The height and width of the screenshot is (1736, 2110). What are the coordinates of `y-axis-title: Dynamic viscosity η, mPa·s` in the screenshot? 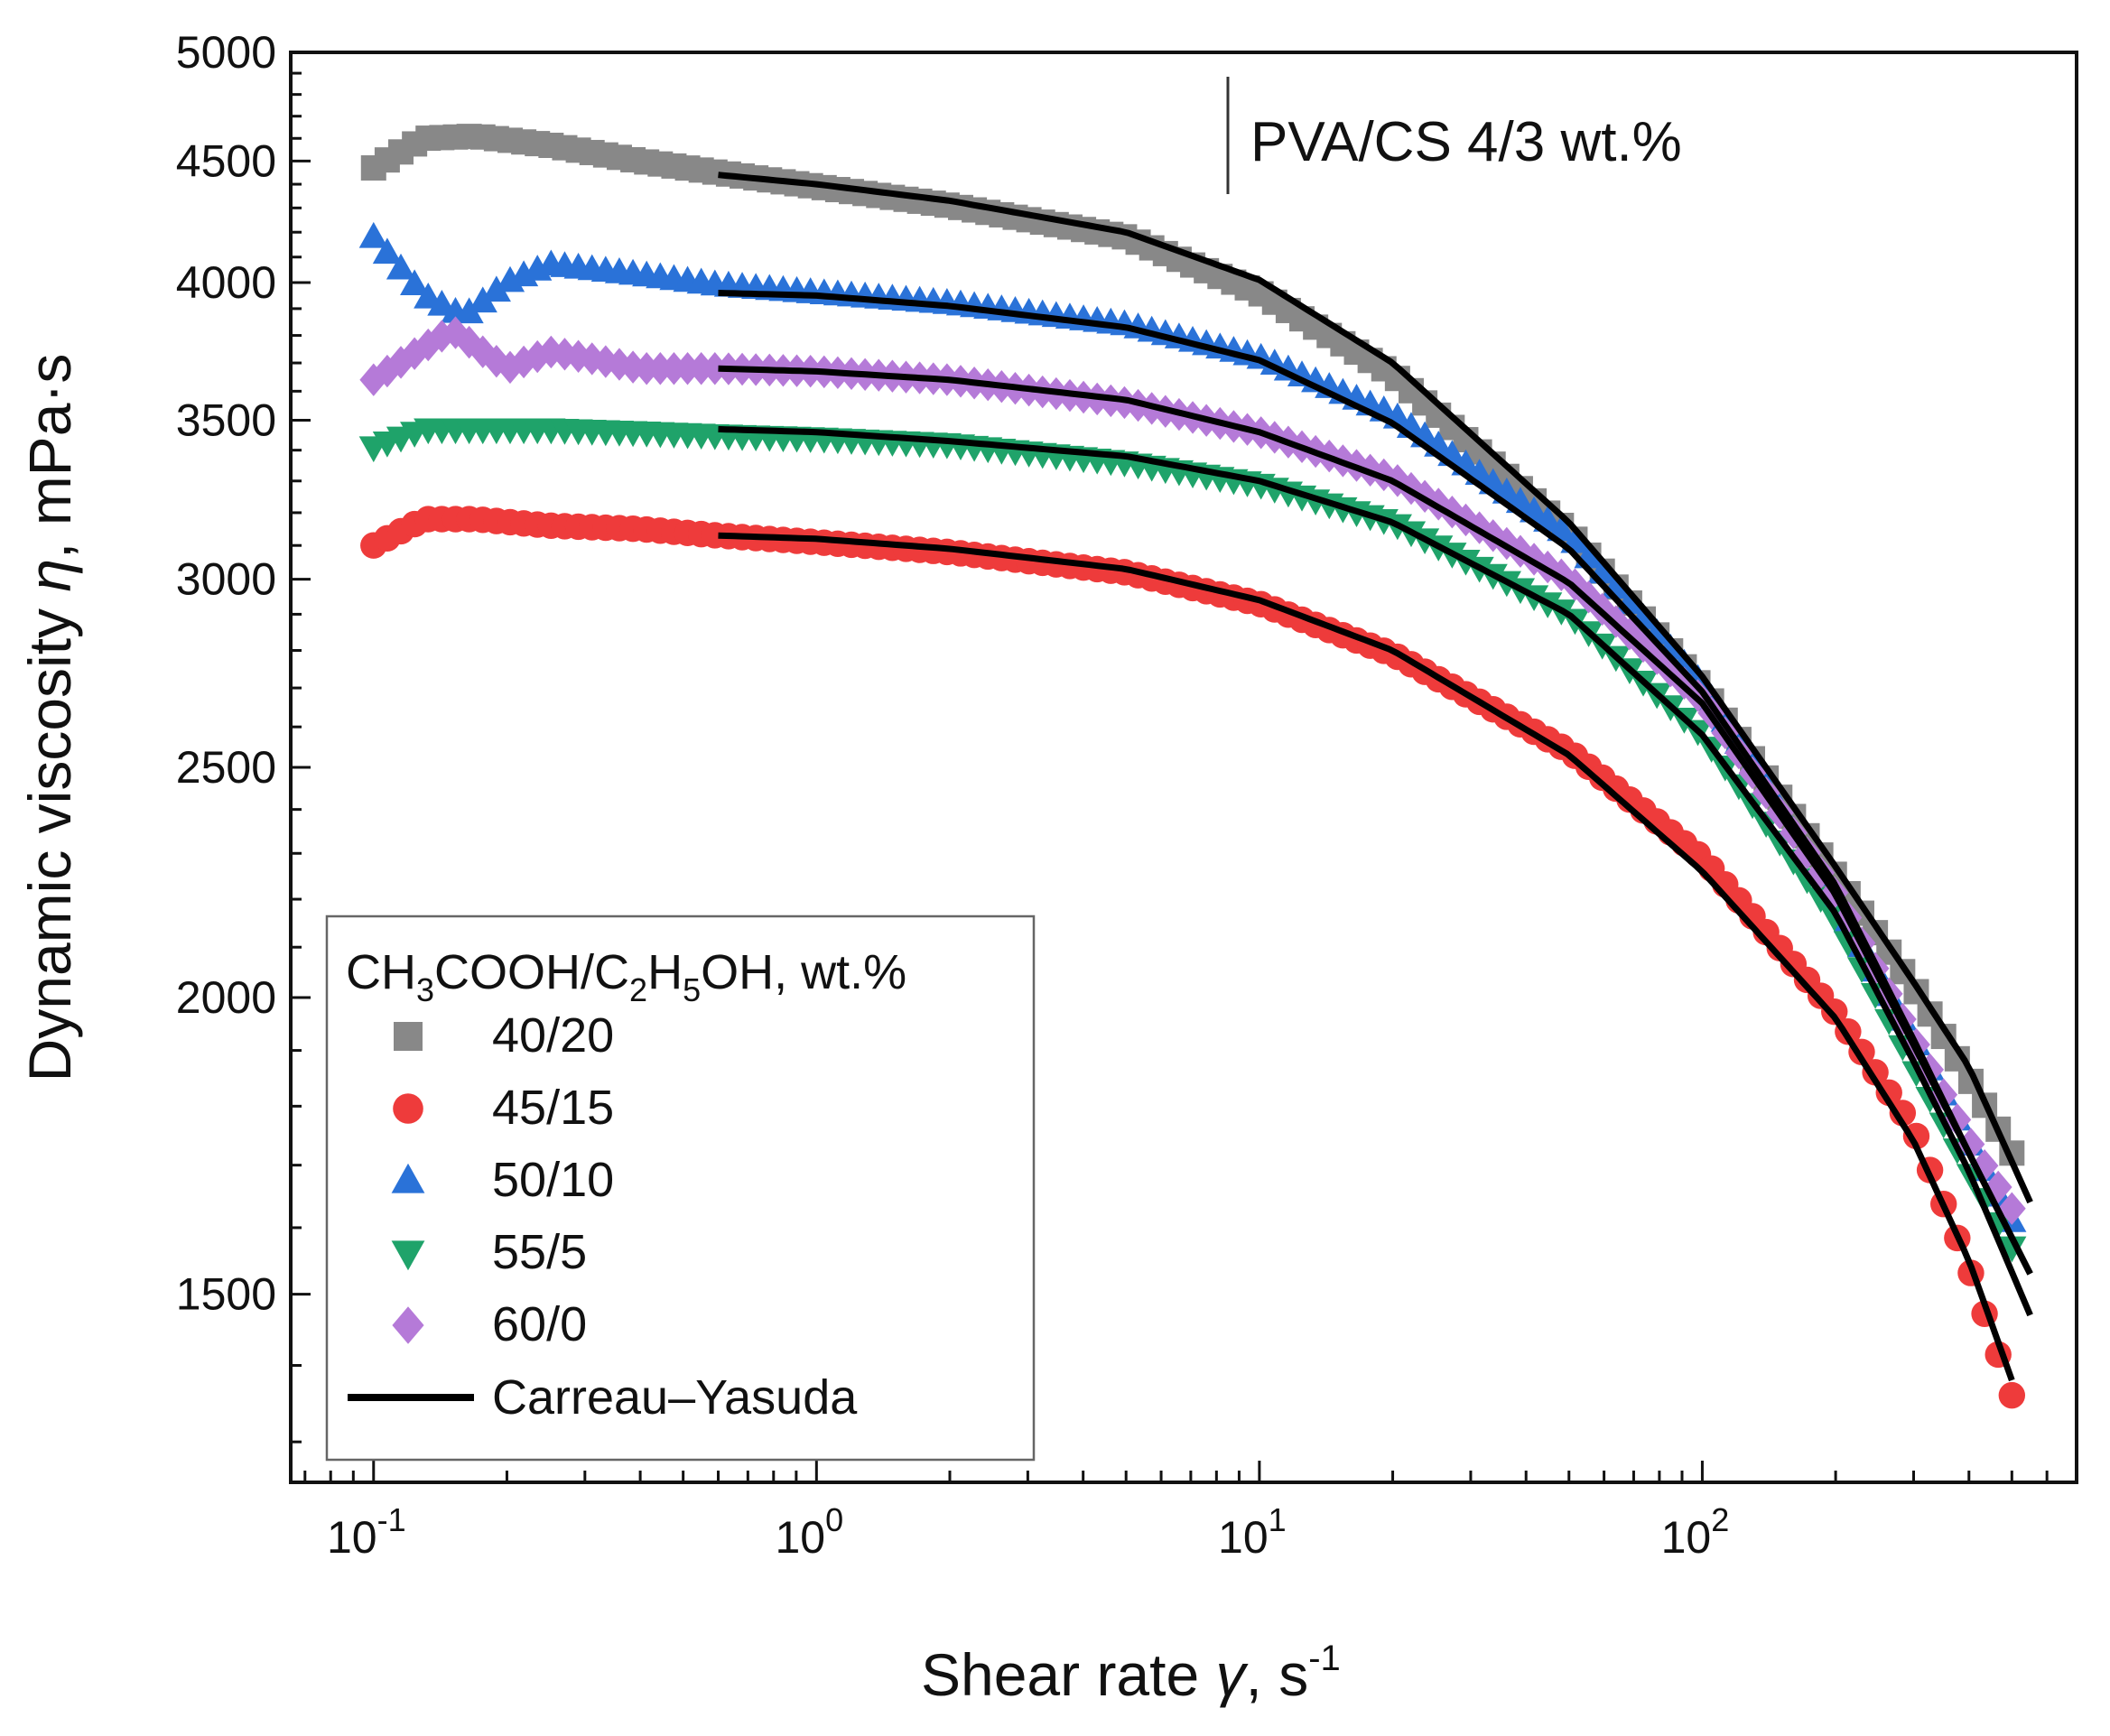 It's located at (49, 718).